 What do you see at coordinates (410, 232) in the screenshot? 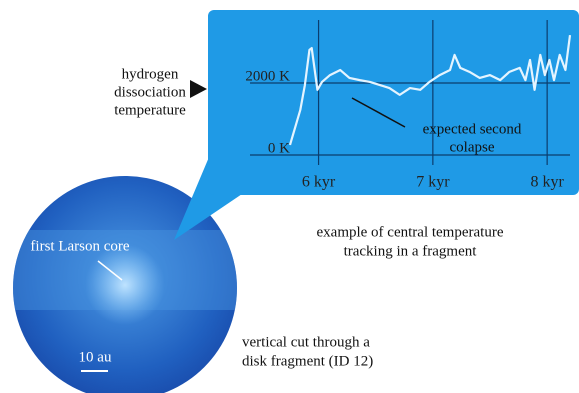
I see `caption: example of central temperature` at bounding box center [410, 232].